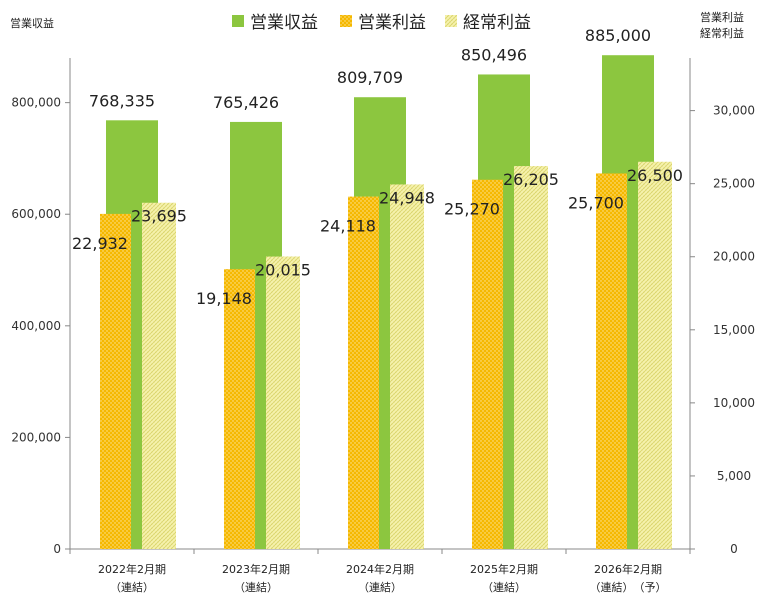  What do you see at coordinates (472, 209) in the screenshot?
I see `data-label-operating-profit: 25,270` at bounding box center [472, 209].